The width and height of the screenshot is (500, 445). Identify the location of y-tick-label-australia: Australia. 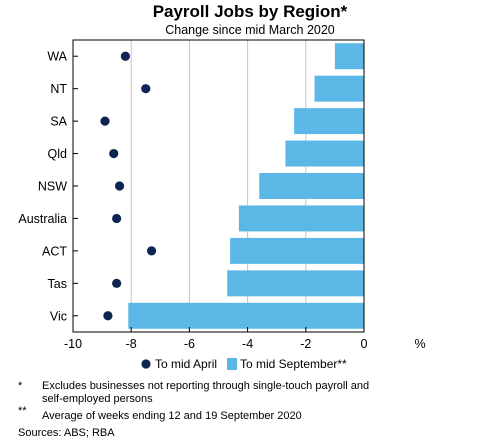
(42, 219).